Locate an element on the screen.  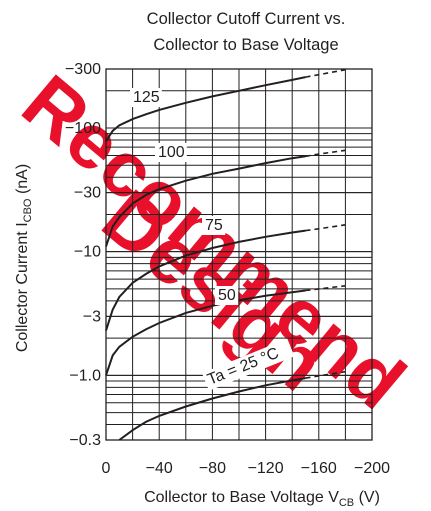
y-tick-label: −30 is located at coordinates (87, 193).